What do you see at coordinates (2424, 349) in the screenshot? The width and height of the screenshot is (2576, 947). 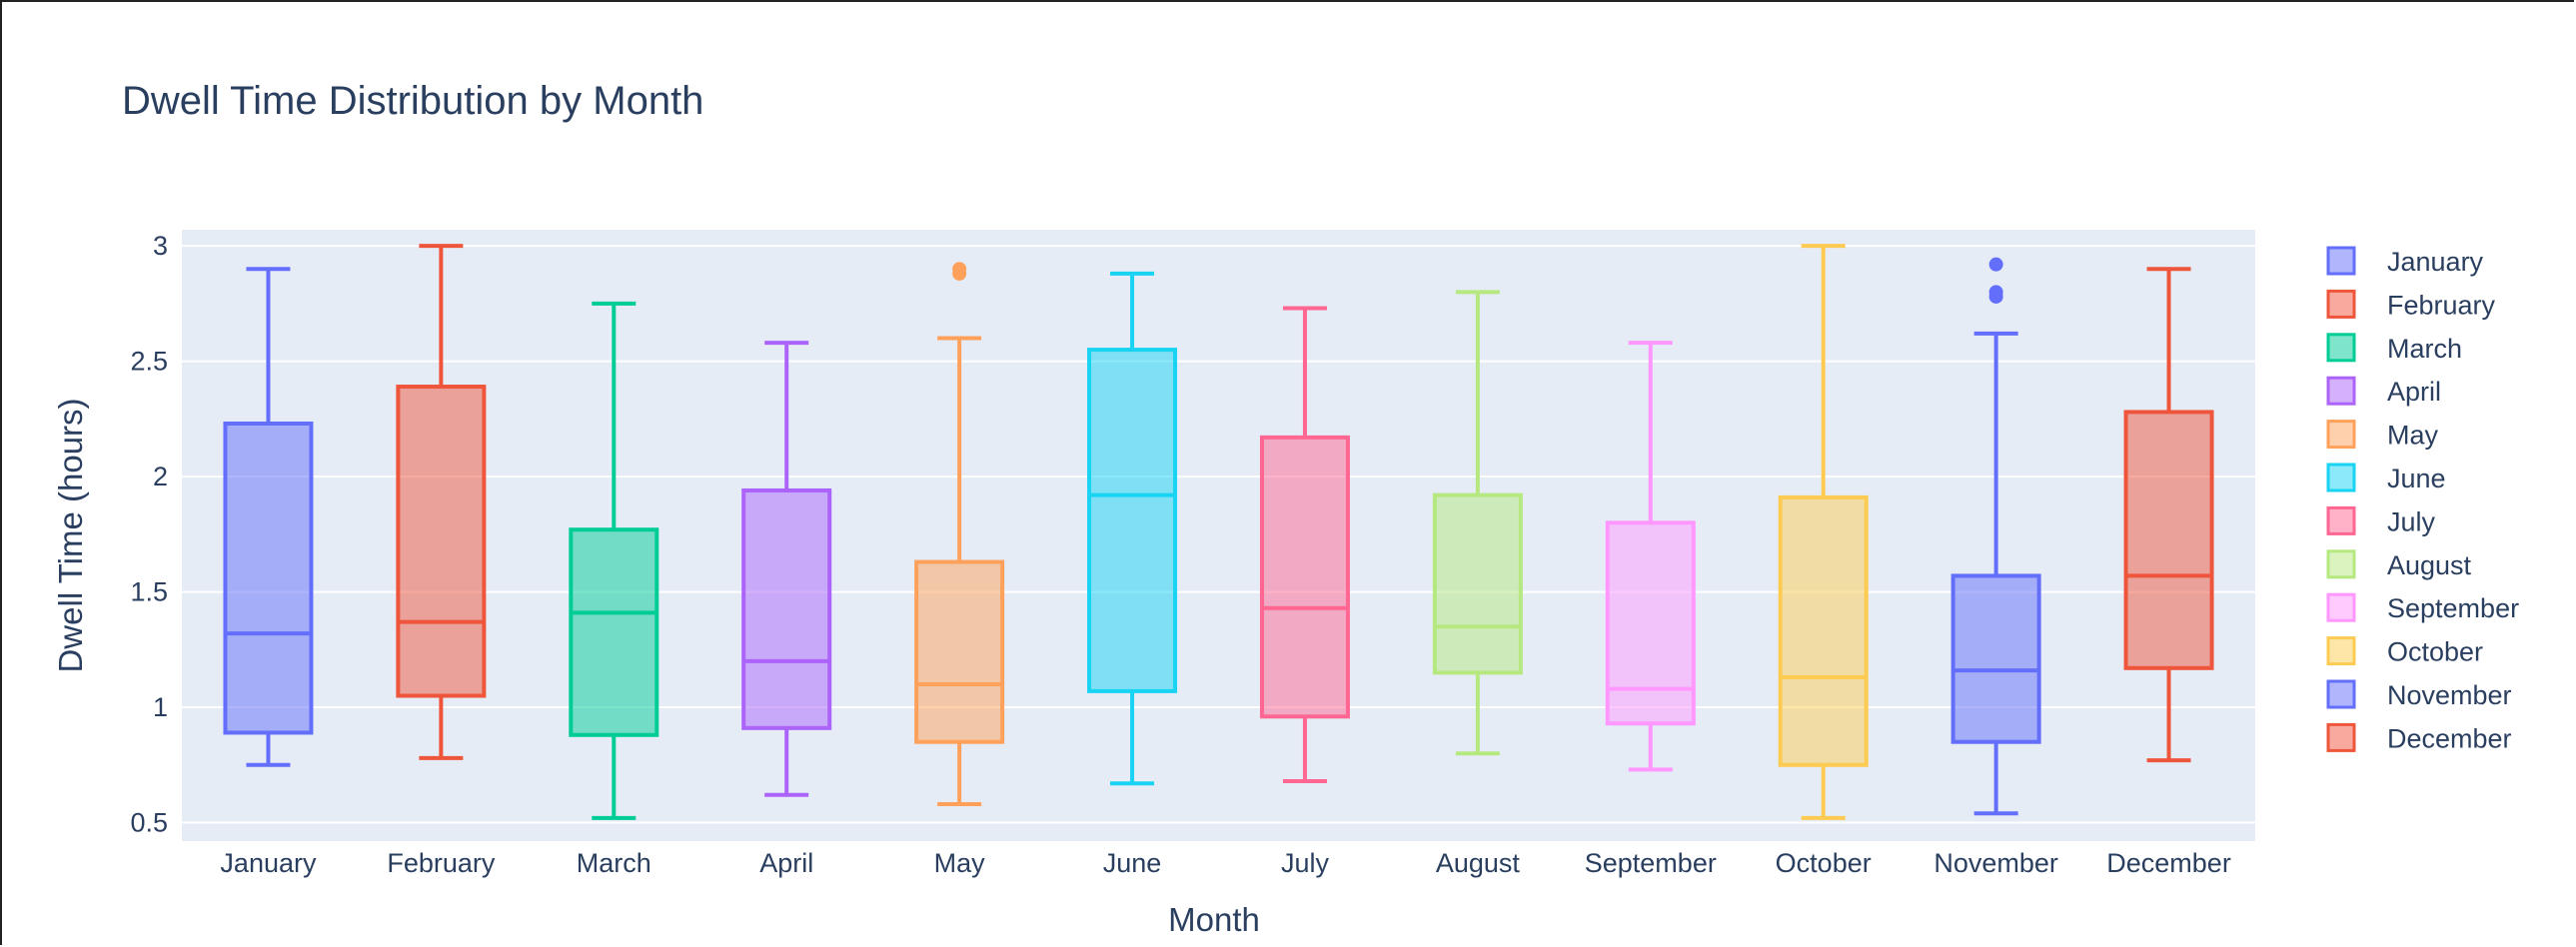 I see `legend-label: March` at bounding box center [2424, 349].